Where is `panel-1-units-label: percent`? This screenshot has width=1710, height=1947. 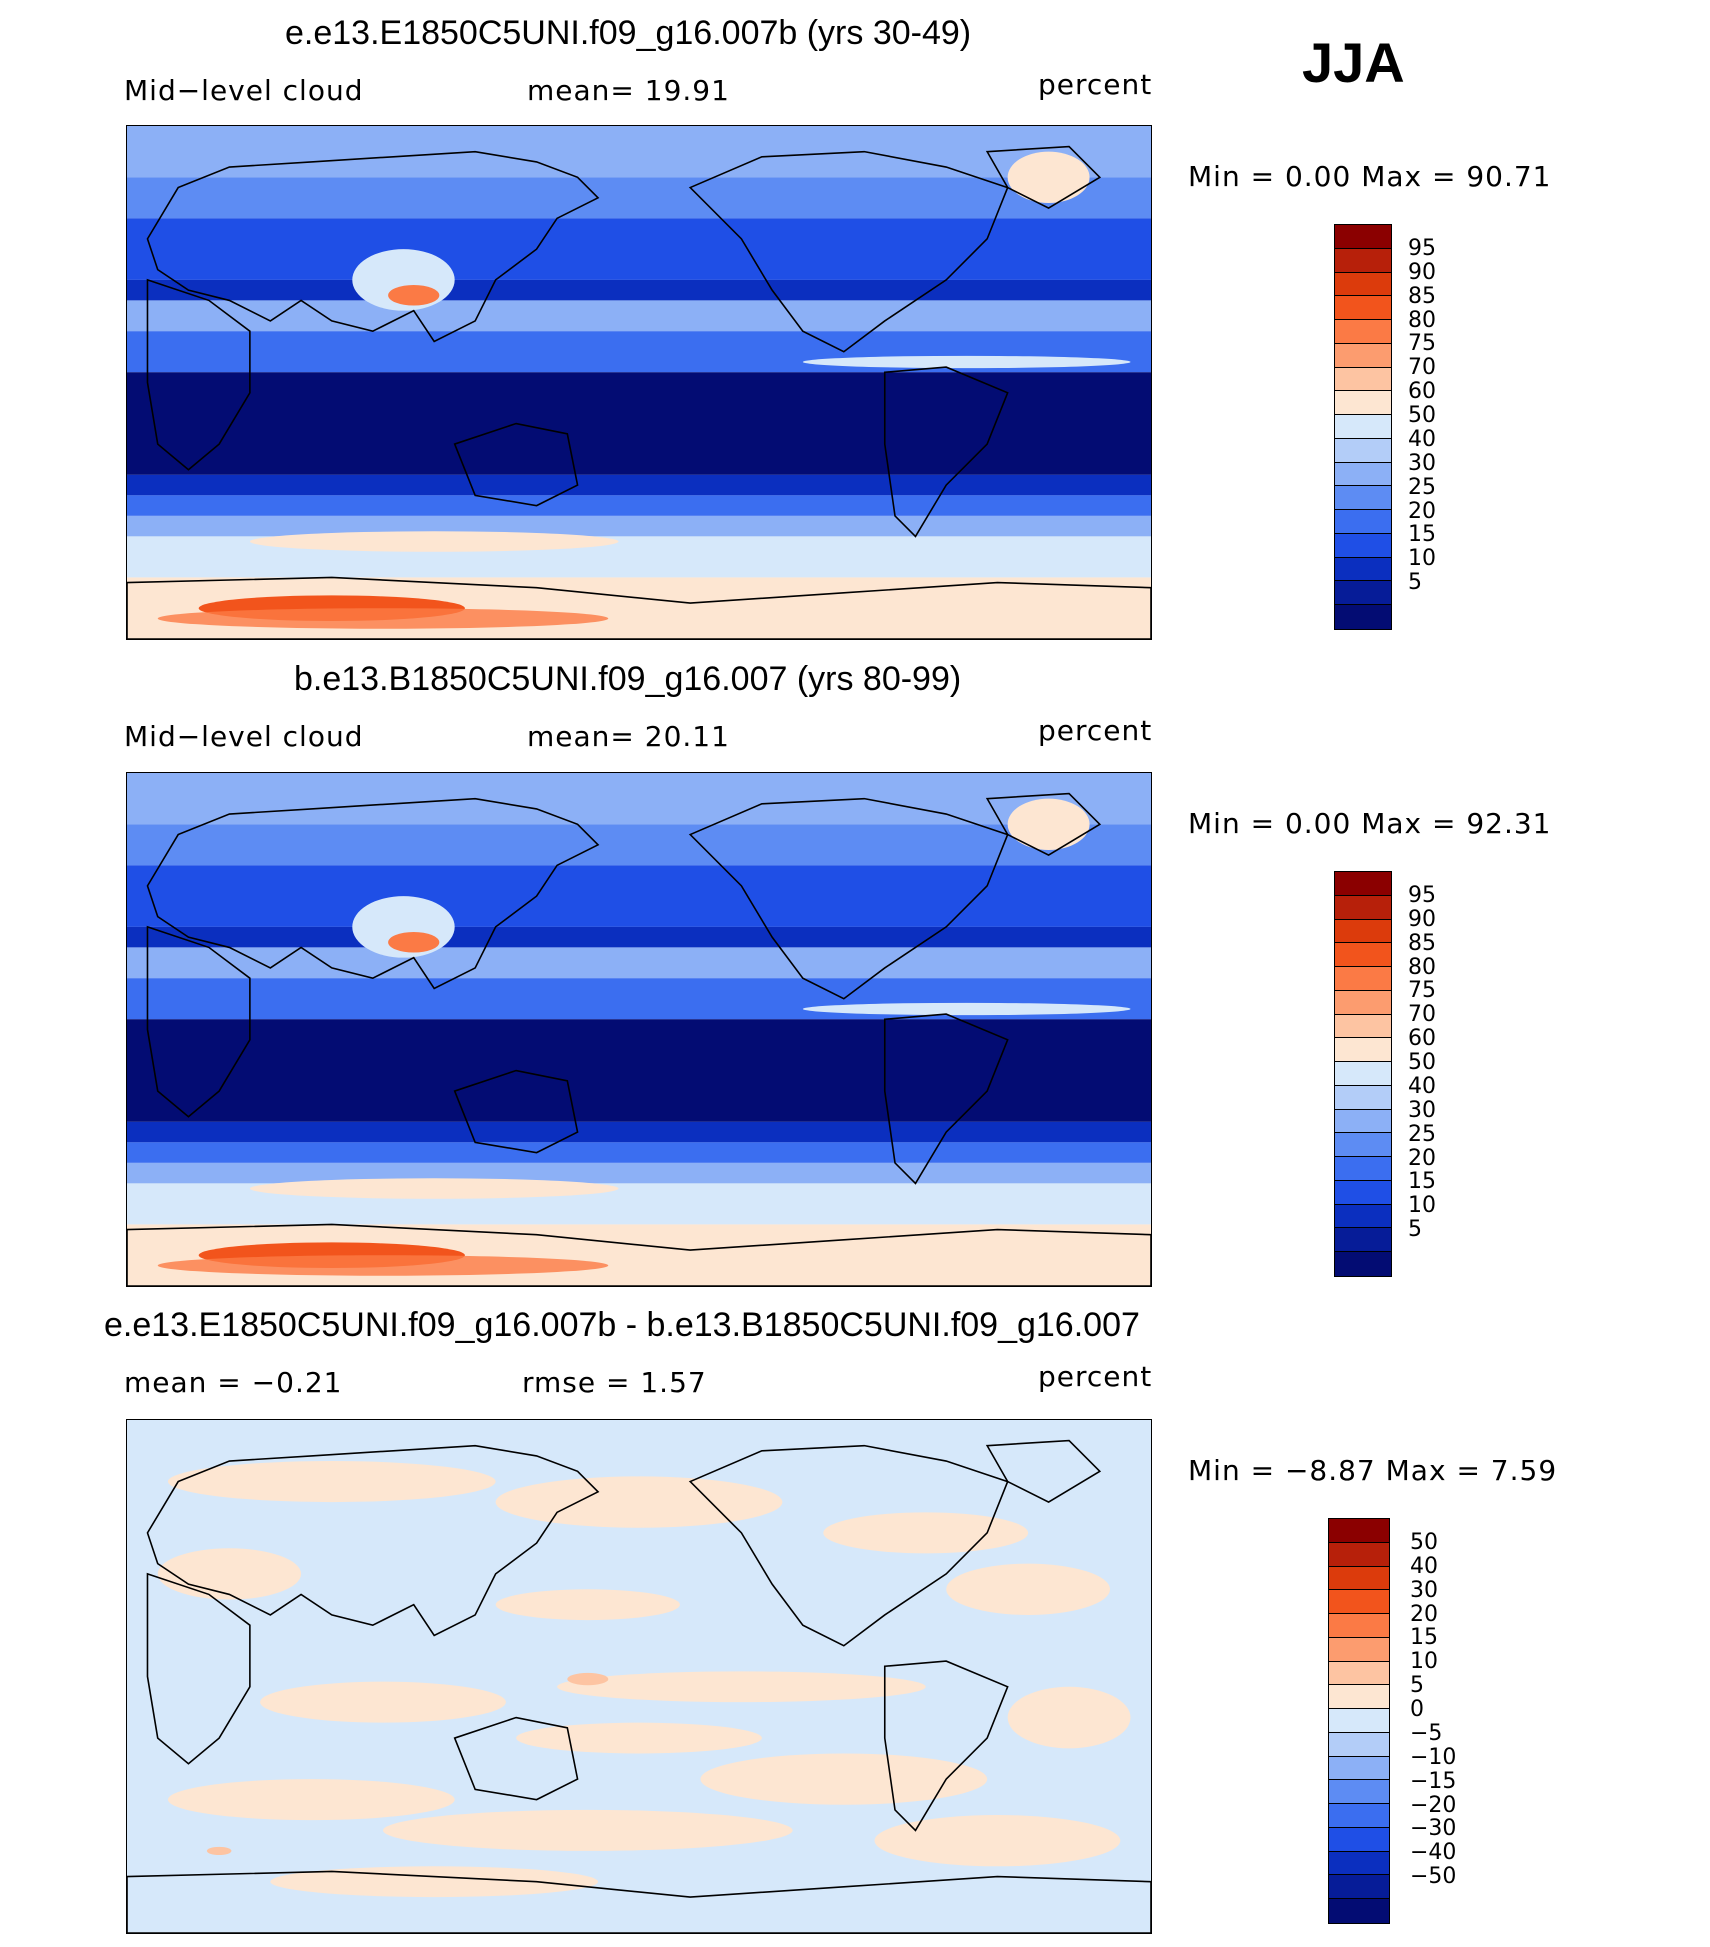 panel-1-units-label: percent is located at coordinates (1095, 84).